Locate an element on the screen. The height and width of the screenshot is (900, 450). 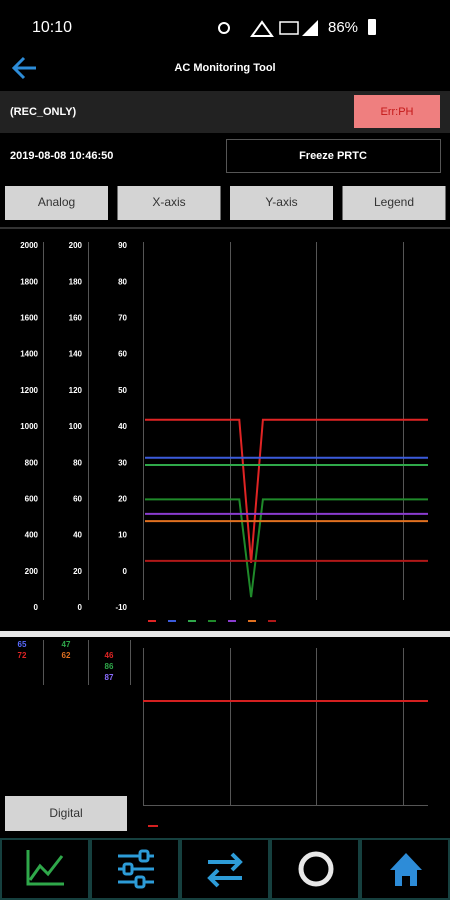
toolbar-button: Analog is located at coordinates (56, 203).